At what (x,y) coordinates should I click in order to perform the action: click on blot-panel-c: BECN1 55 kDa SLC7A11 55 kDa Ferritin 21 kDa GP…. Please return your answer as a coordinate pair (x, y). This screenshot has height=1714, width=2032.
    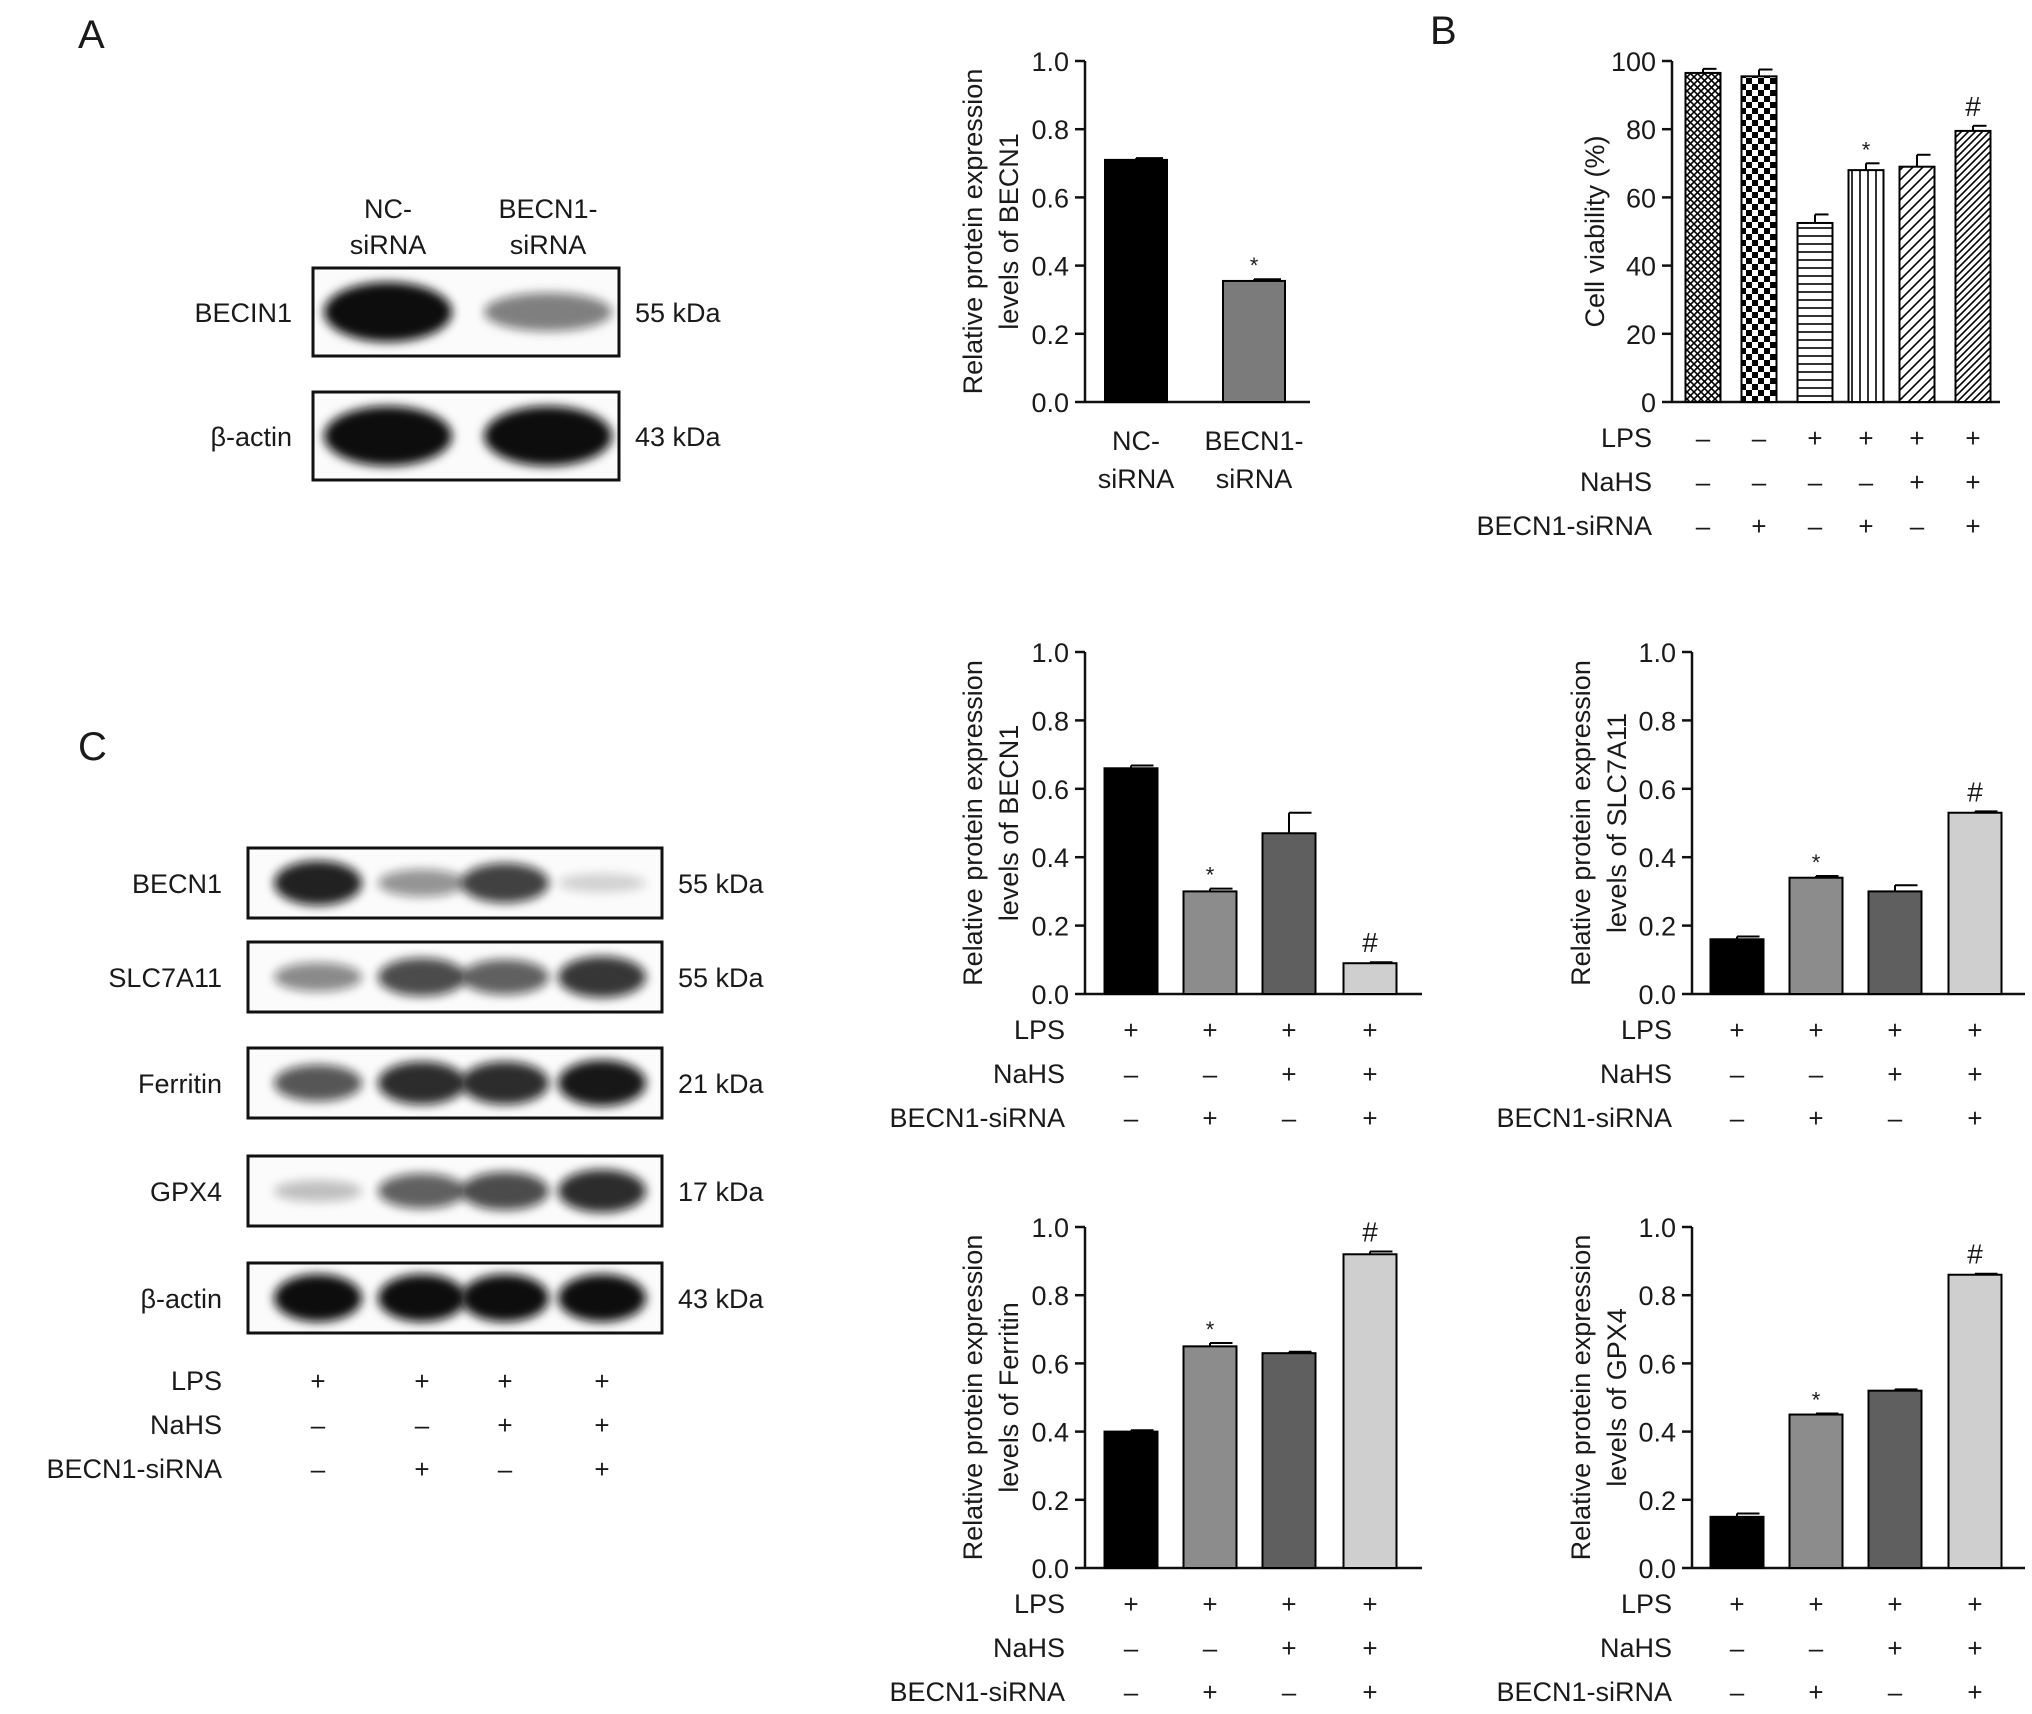
    Looking at the image, I should click on (405, 1165).